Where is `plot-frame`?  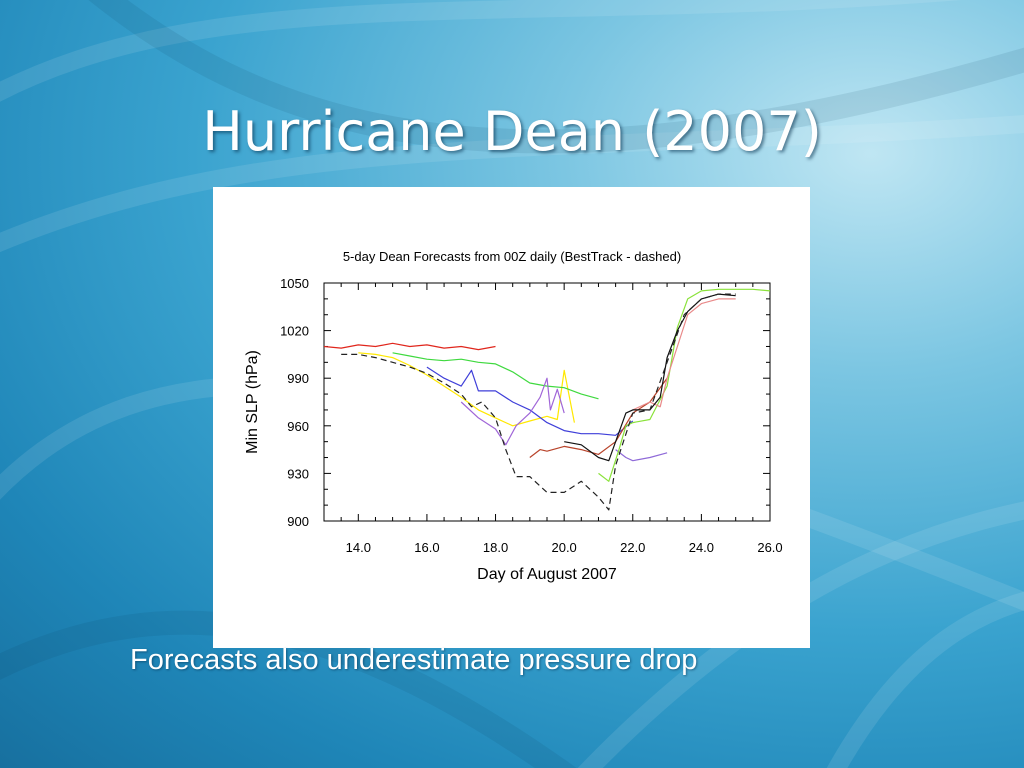
plot-frame is located at coordinates (547, 402).